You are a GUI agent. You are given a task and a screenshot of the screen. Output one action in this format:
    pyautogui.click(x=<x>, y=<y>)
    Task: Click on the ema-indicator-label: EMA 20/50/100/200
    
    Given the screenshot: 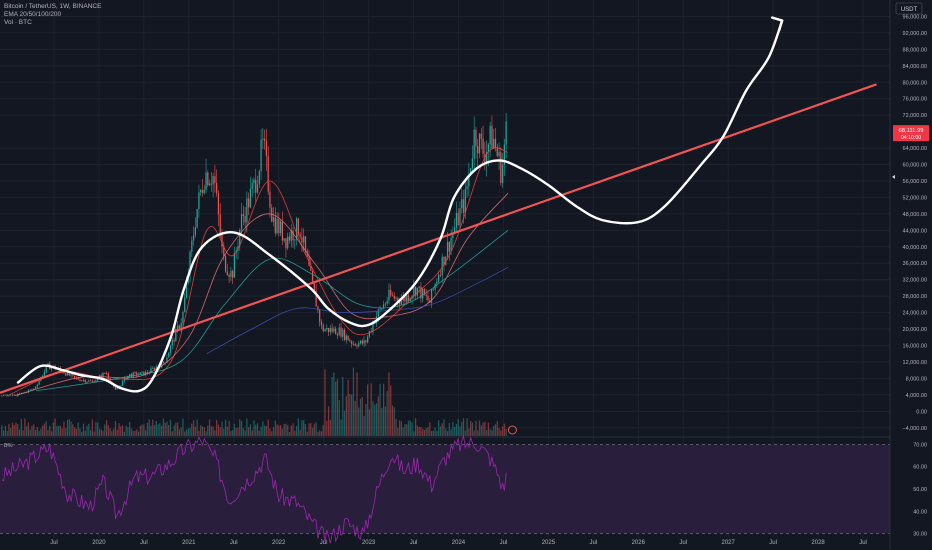 What is the action you would take?
    pyautogui.click(x=33, y=14)
    